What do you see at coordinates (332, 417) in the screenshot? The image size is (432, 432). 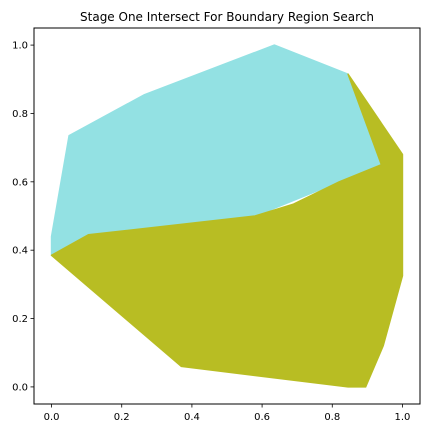 I see `x-tick-label: 0.8` at bounding box center [332, 417].